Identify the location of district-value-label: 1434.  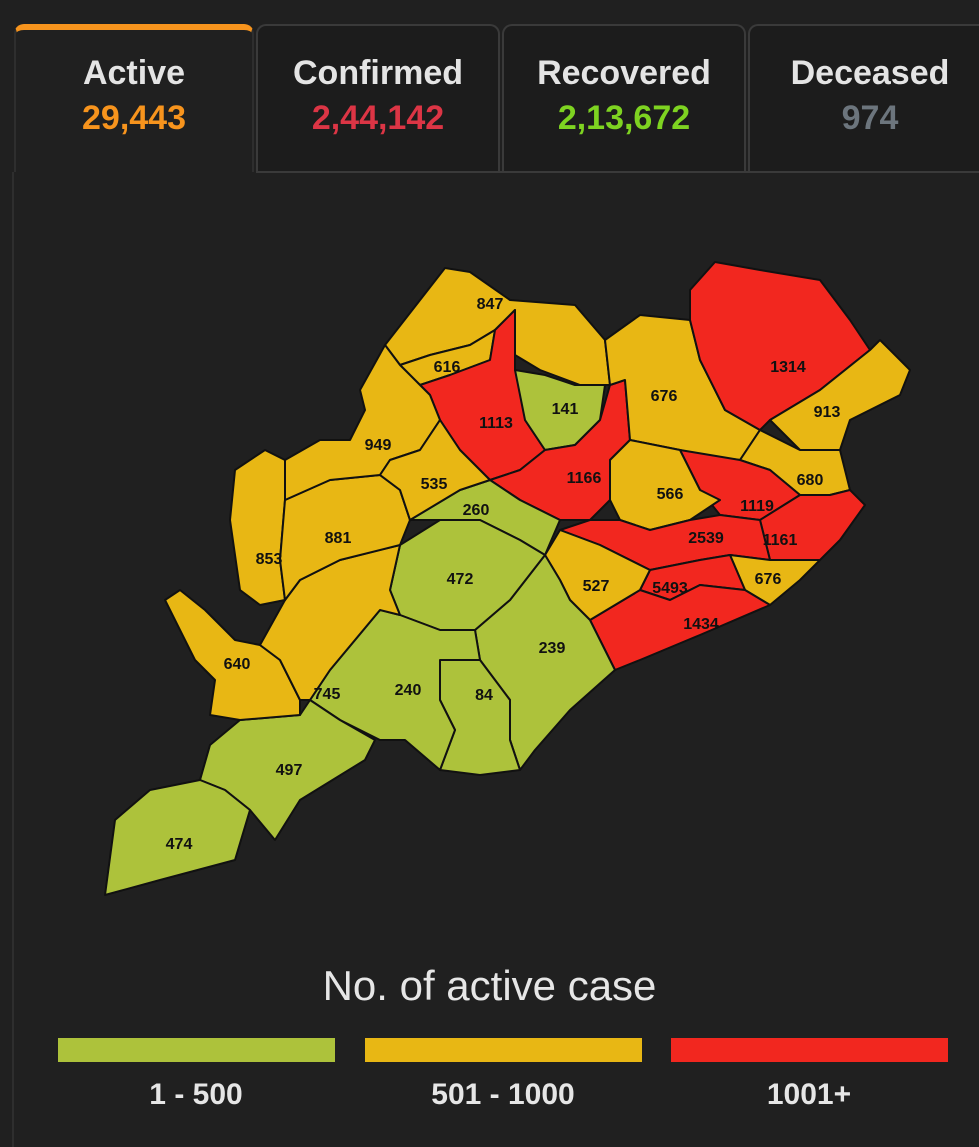
(701, 624).